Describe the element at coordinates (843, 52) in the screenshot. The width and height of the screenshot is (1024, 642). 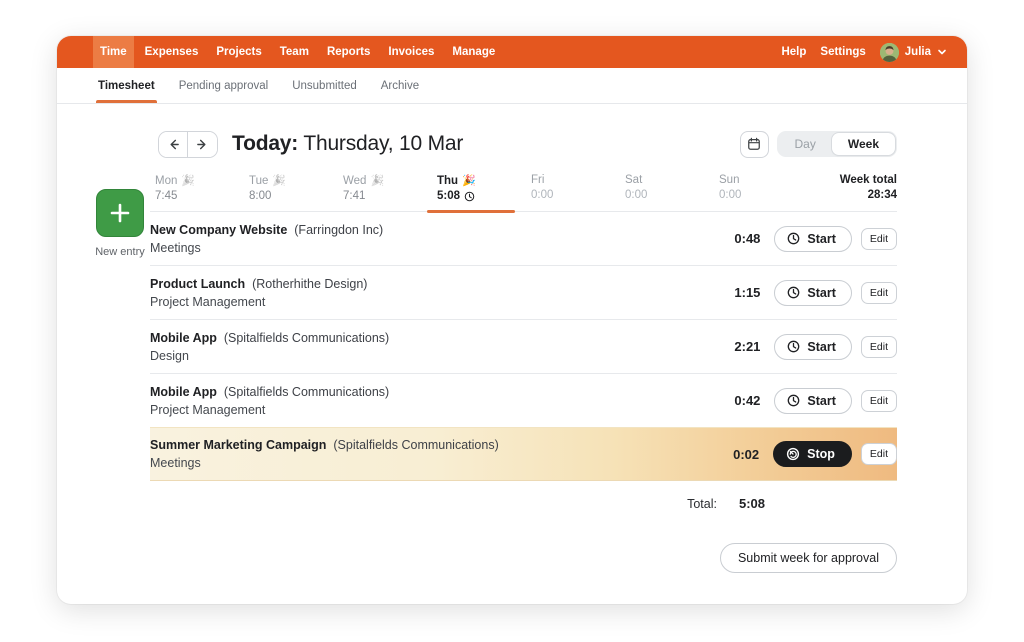
I see `settings-link: Settings` at that location.